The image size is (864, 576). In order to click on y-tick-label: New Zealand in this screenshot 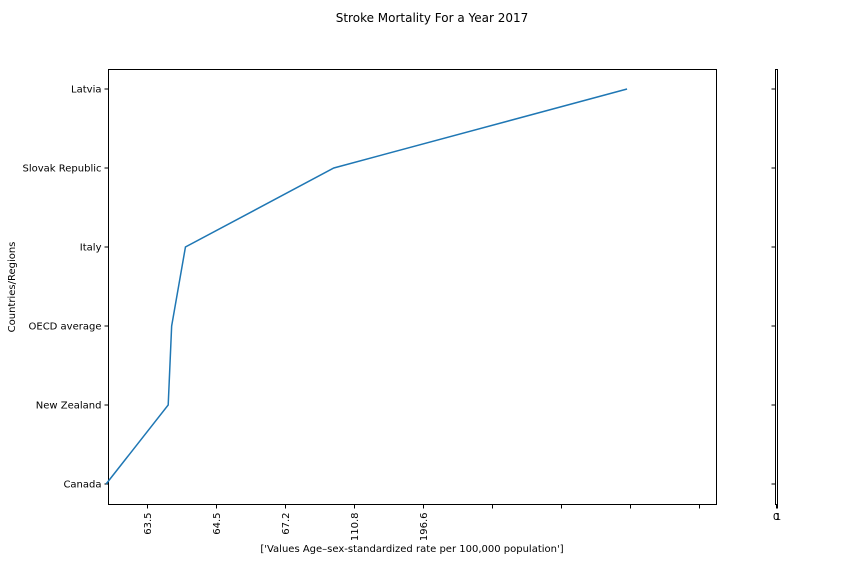, I will do `click(69, 406)`.